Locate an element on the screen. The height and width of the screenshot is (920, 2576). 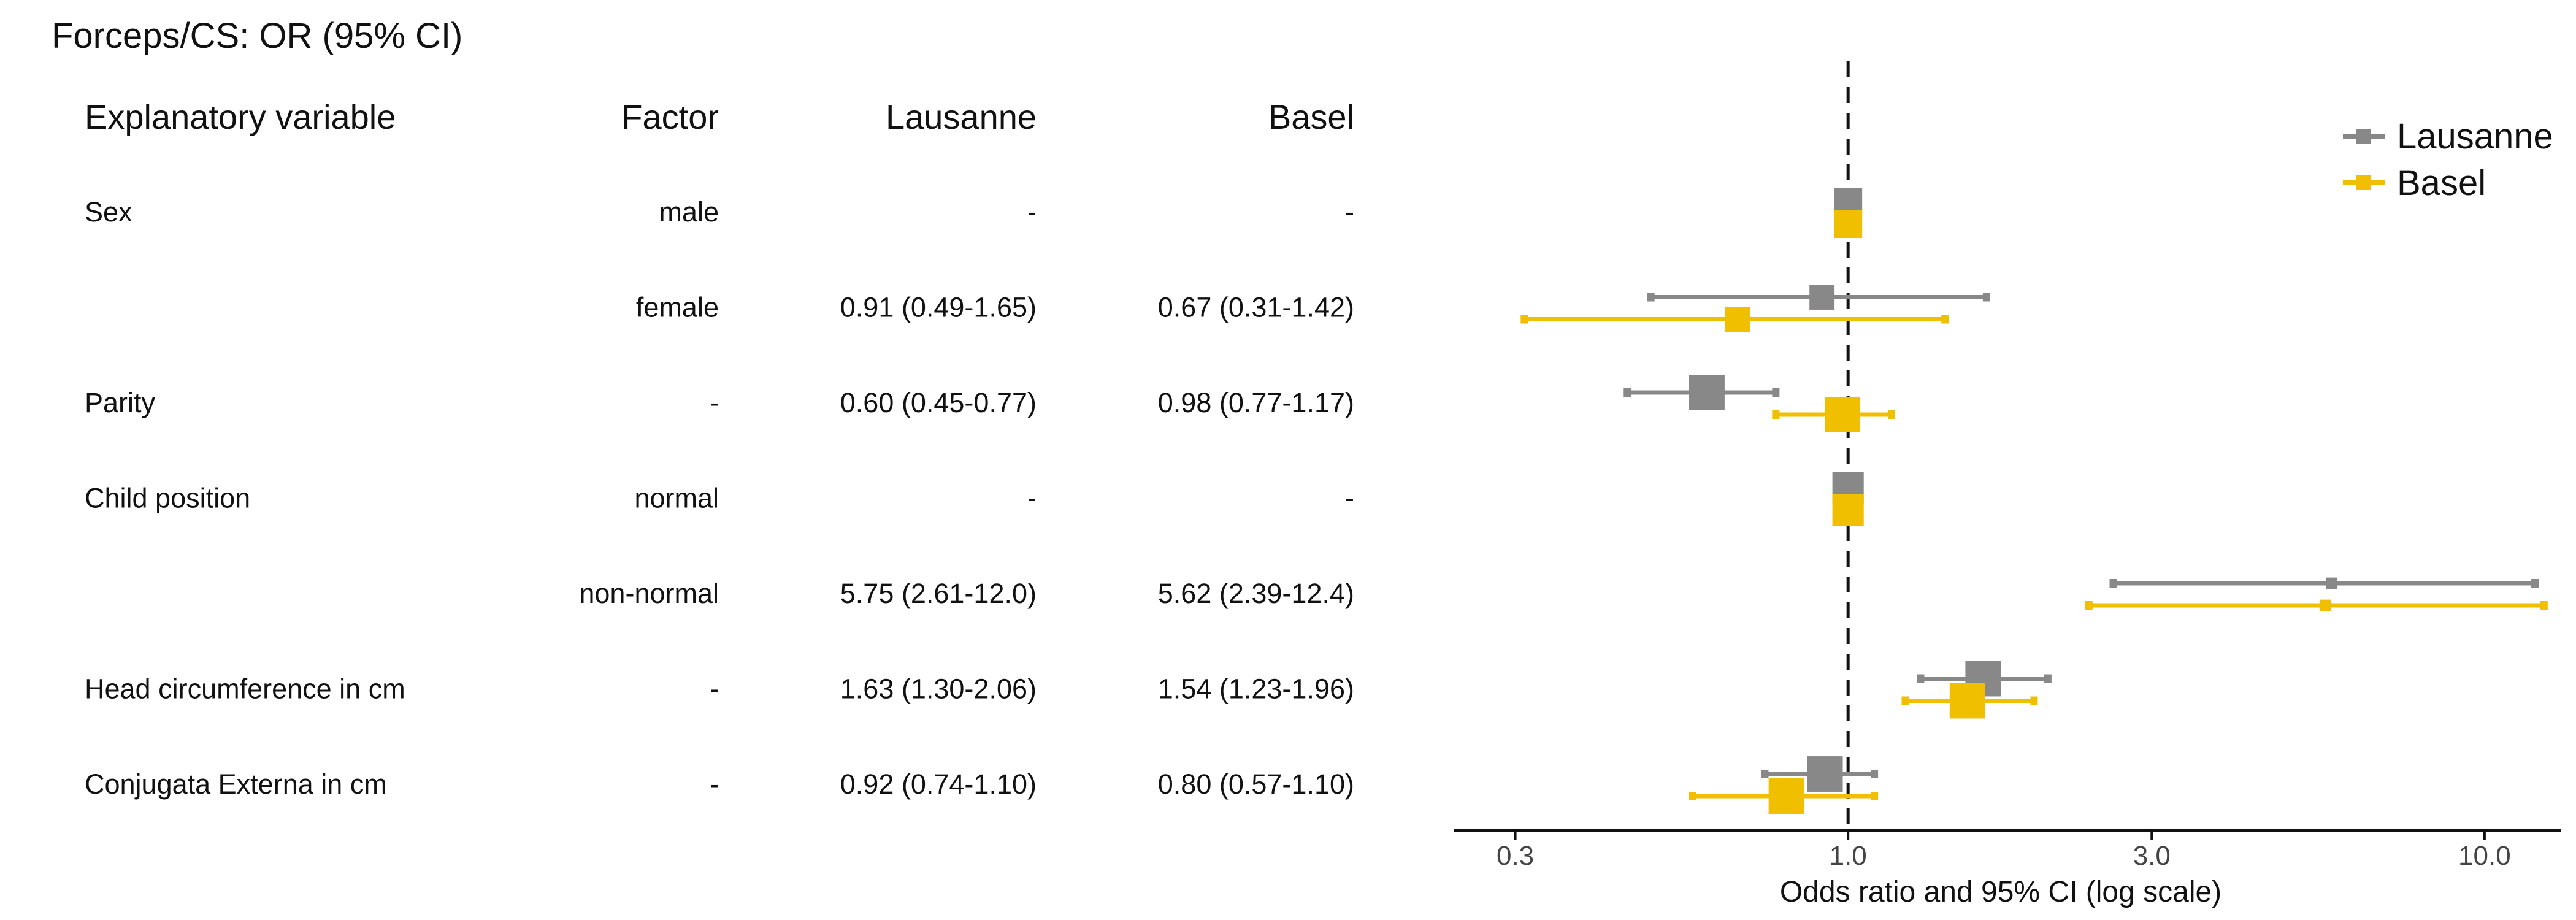
table-cell-basel: 0.67 (0.31-1.42) is located at coordinates (1256, 307).